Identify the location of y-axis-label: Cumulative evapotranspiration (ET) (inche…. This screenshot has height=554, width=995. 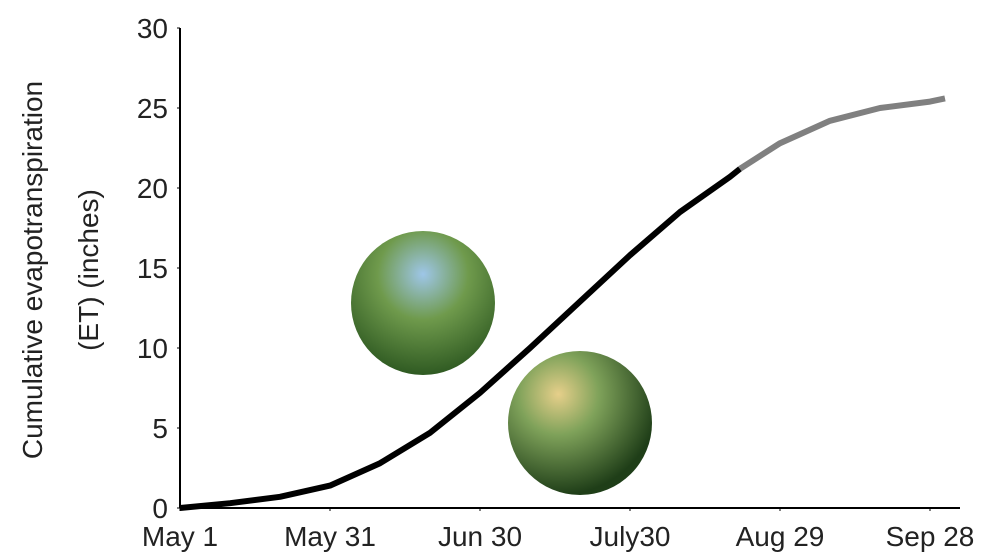
(60, 270).